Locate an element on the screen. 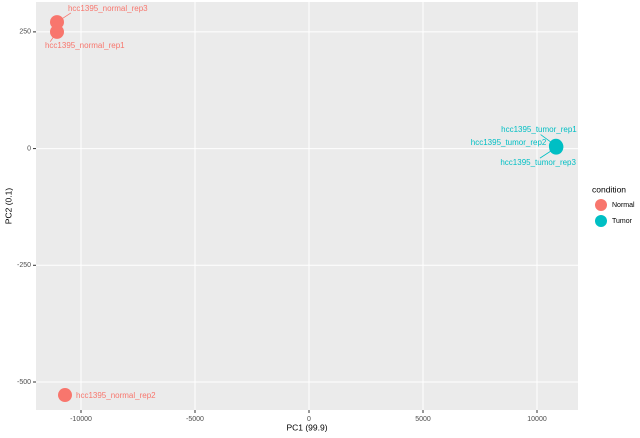 The image size is (640, 438). point-label: hcc1395_normal_rep3 is located at coordinates (108, 8).